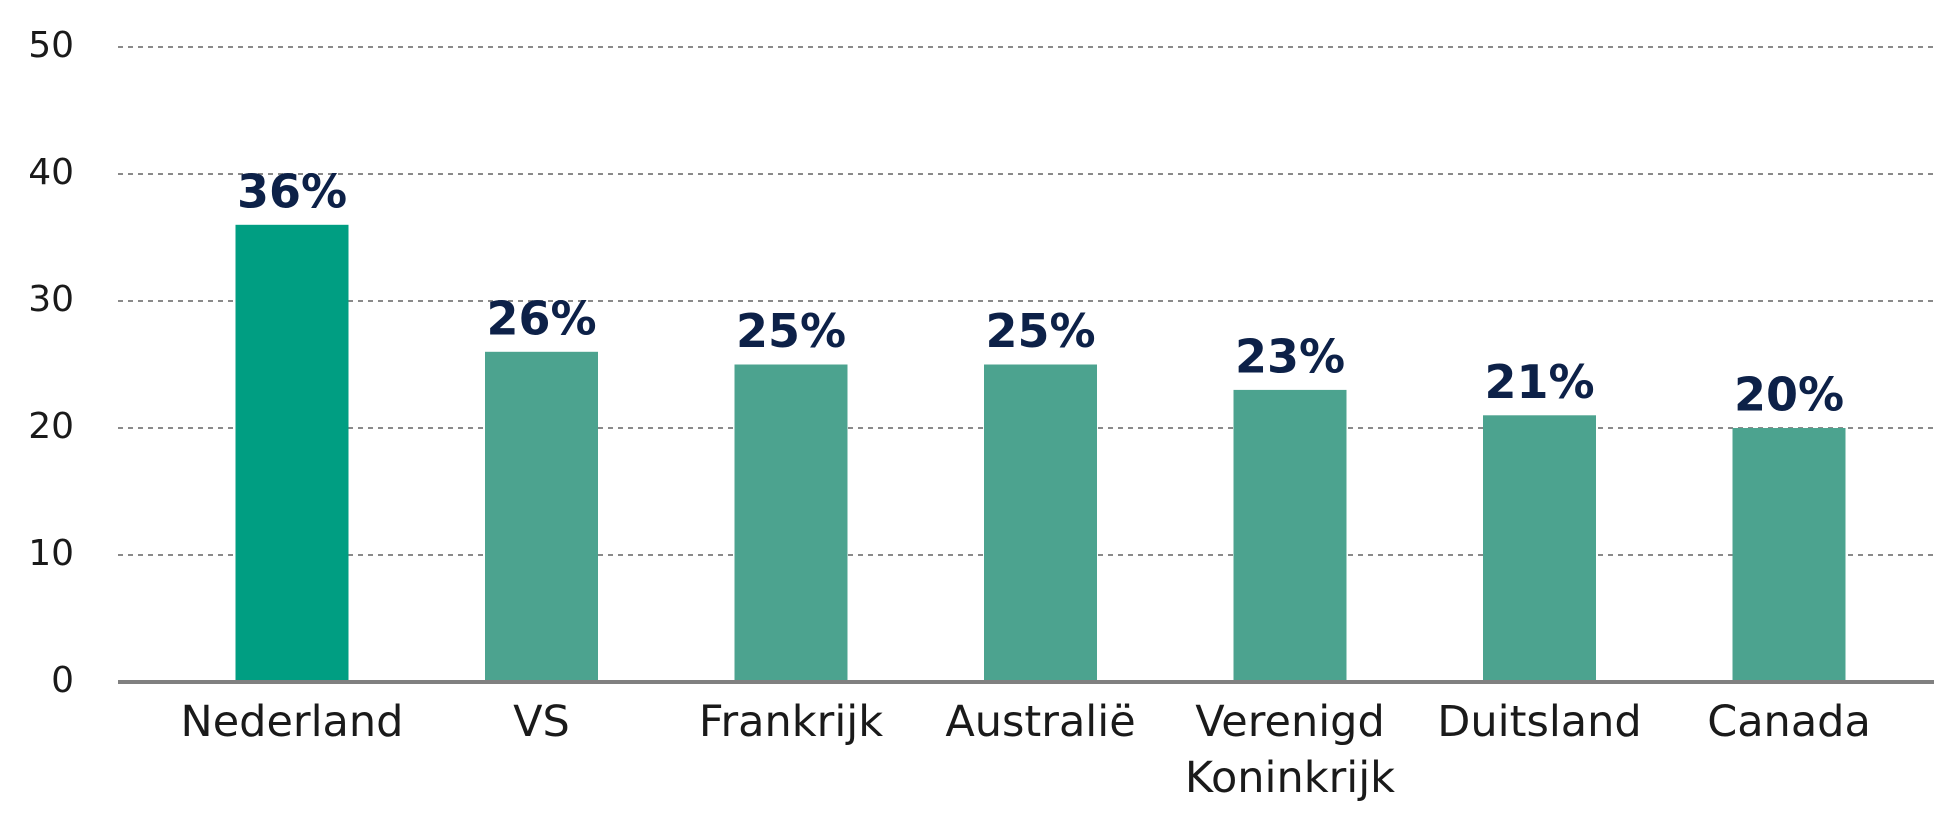 Image resolution: width=1947 pixels, height=830 pixels. What do you see at coordinates (292, 191) in the screenshot?
I see `value-label: 36%` at bounding box center [292, 191].